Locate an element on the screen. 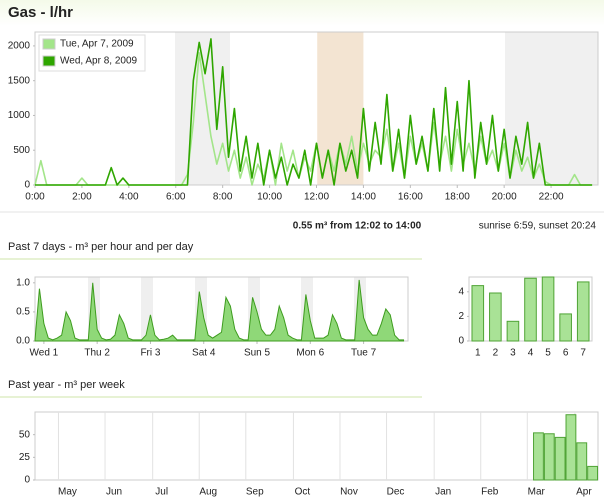 The width and height of the screenshot is (604, 497). x-tick-label: 16:00 is located at coordinates (410, 197).